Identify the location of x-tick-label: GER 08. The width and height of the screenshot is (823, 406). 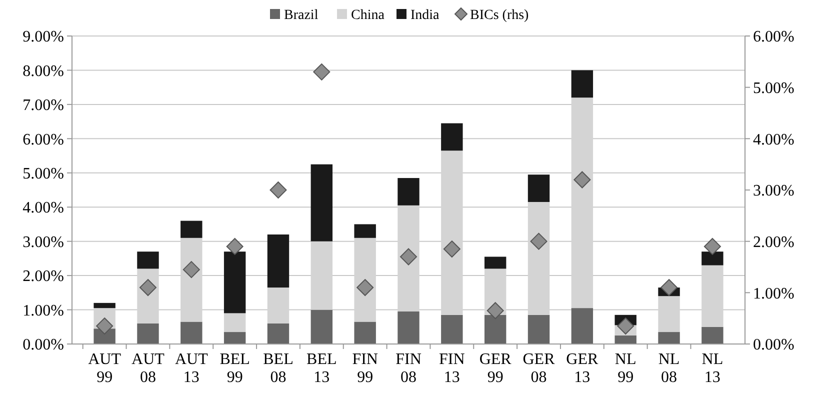
(539, 368).